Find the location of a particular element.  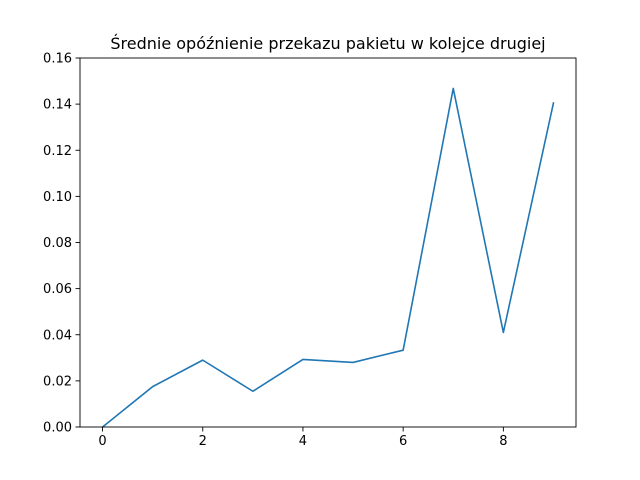

y-tick-label: 0.02 is located at coordinates (57, 381).